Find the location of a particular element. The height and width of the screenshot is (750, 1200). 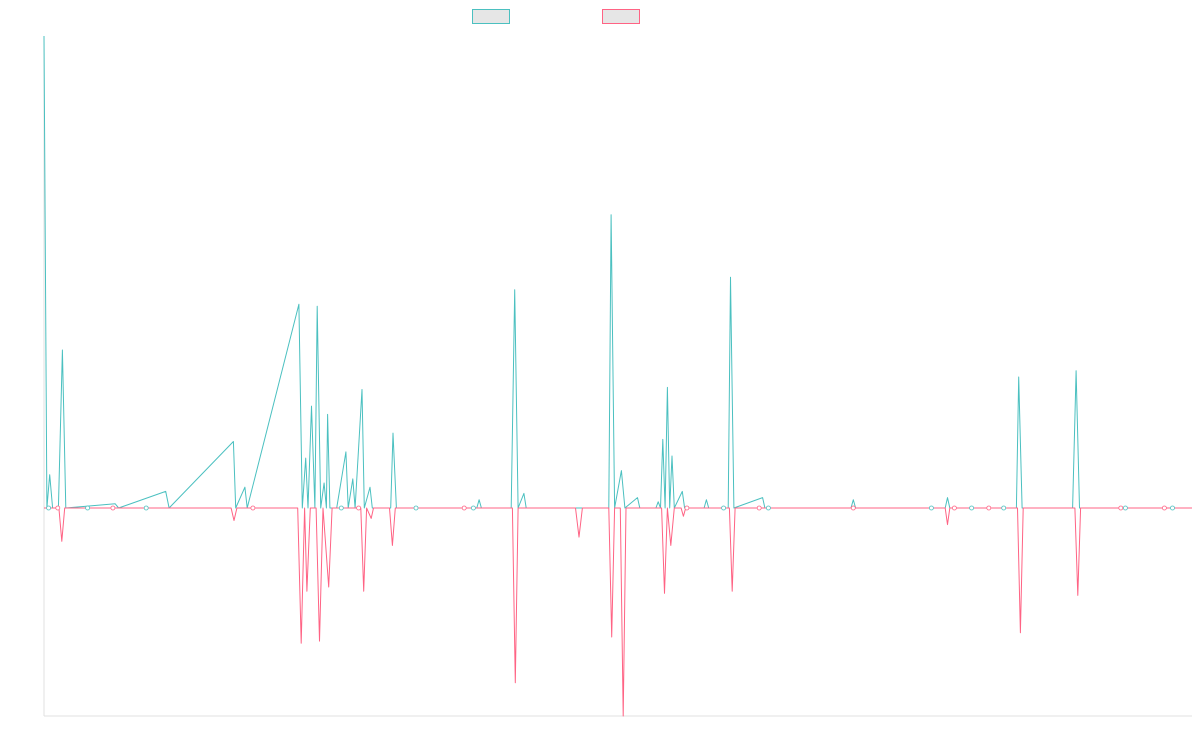

legend is located at coordinates (556, 16).